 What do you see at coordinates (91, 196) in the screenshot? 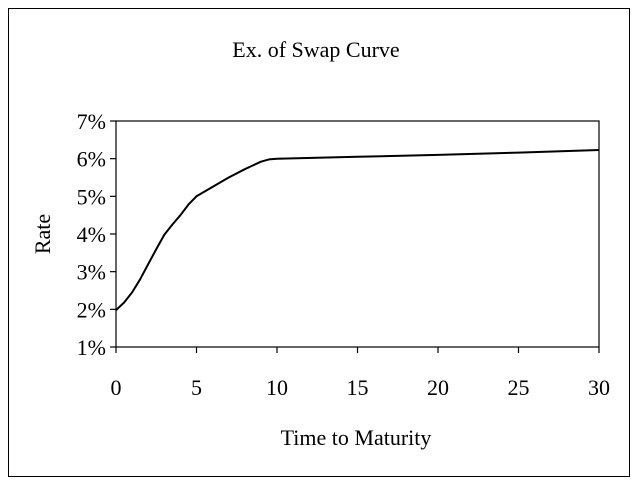
I see `y-tick-label: 5%` at bounding box center [91, 196].